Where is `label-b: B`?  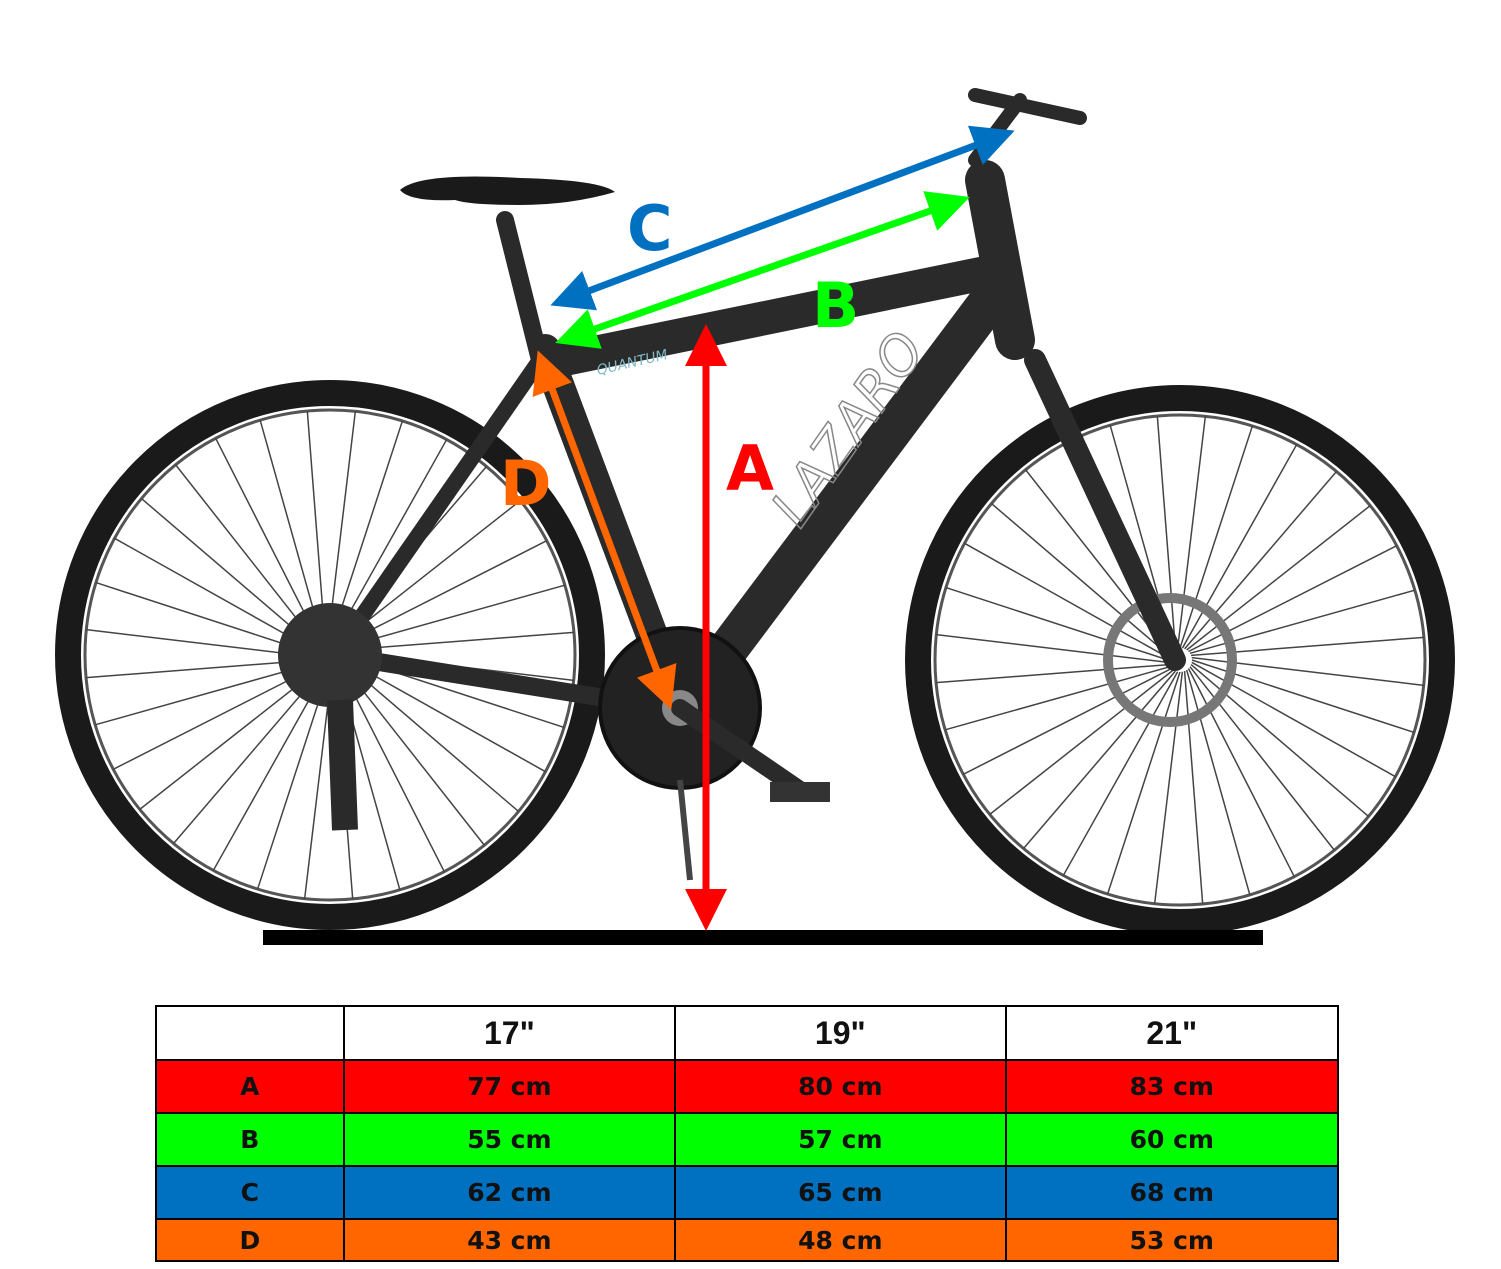 label-b: B is located at coordinates (835, 305).